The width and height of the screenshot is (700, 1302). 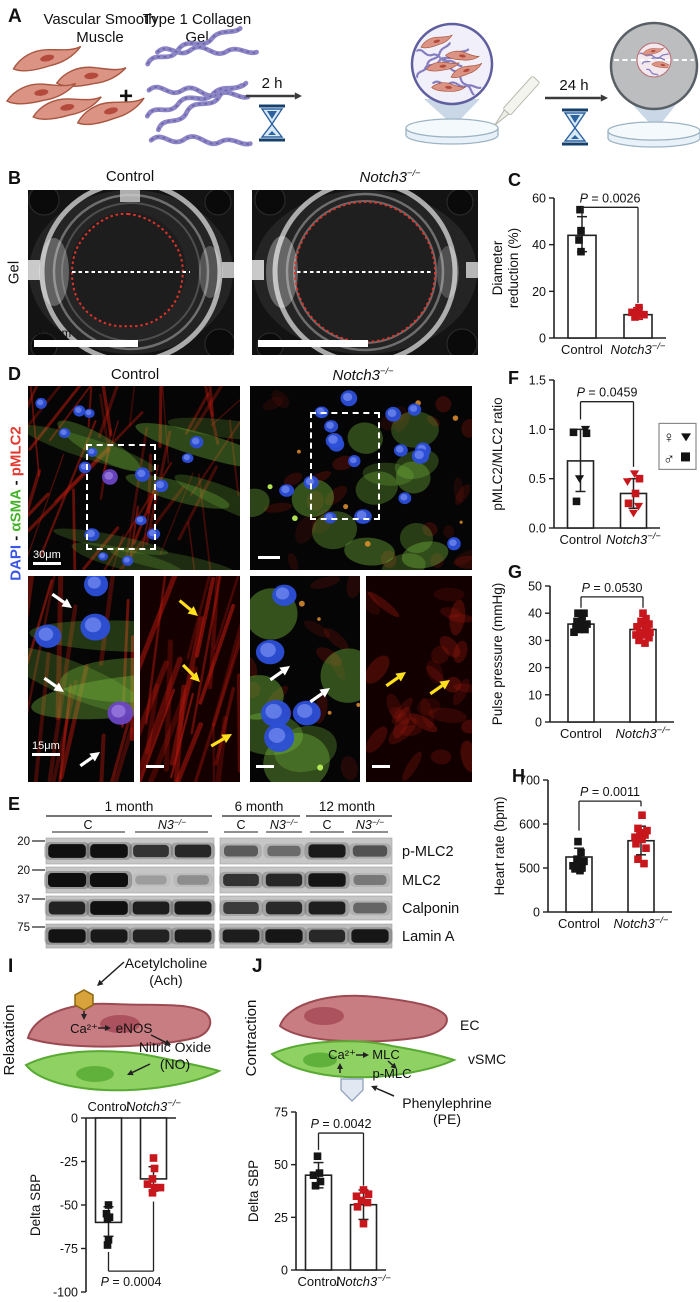 I want to click on y-tick-label: 50, so click(x=281, y=1165).